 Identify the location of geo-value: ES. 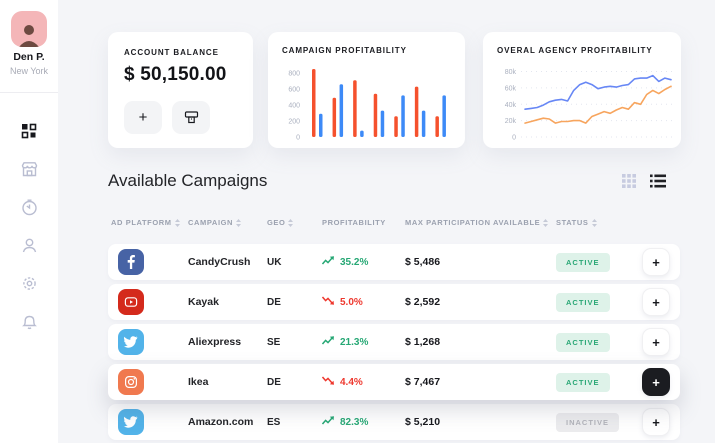
(274, 422).